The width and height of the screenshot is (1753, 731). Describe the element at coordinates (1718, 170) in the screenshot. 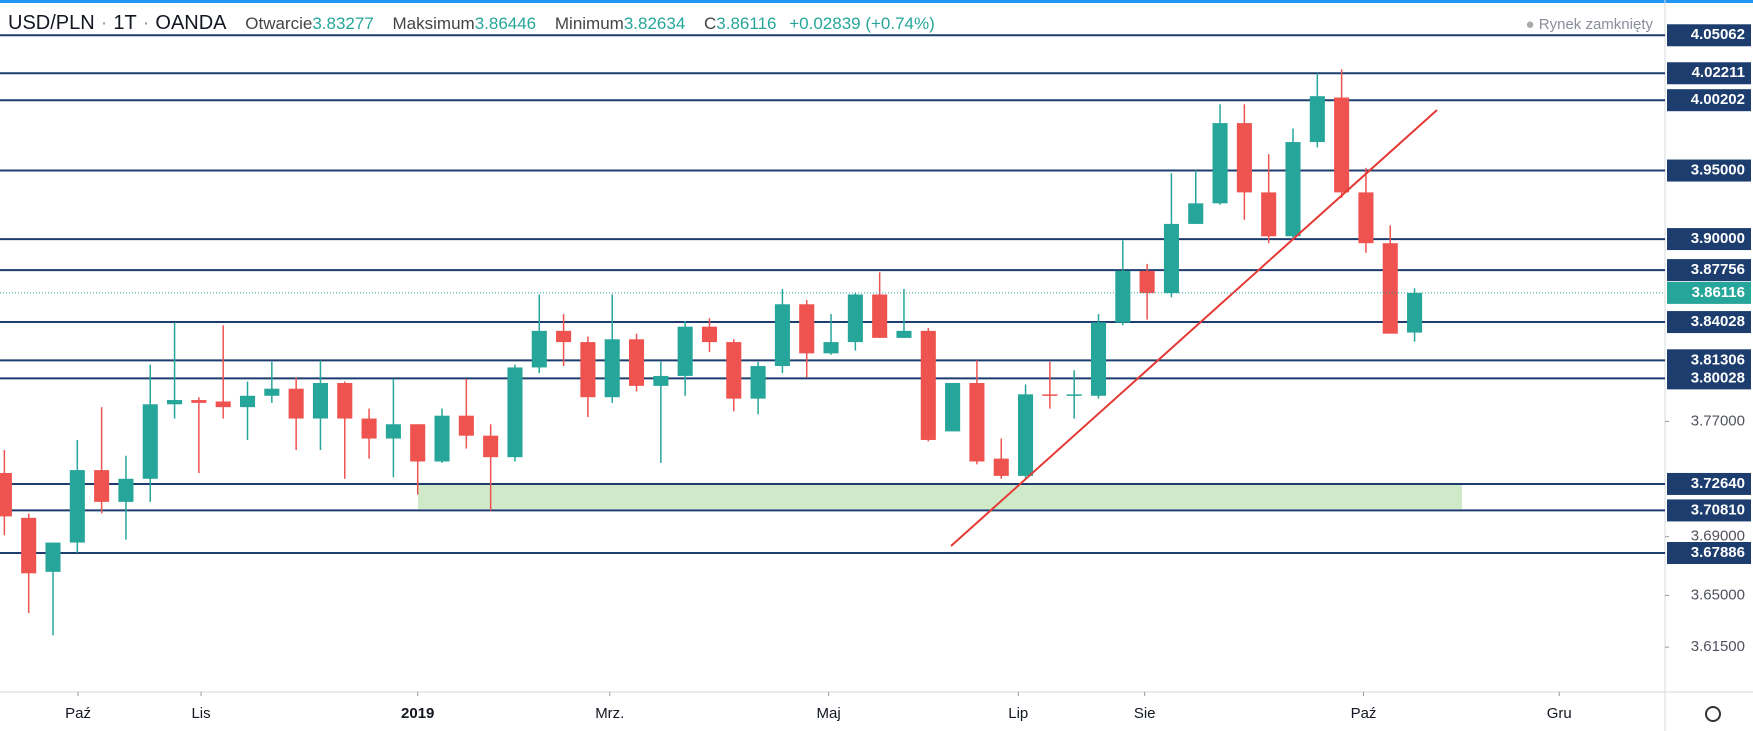

I see `level-label: 3.95000` at that location.